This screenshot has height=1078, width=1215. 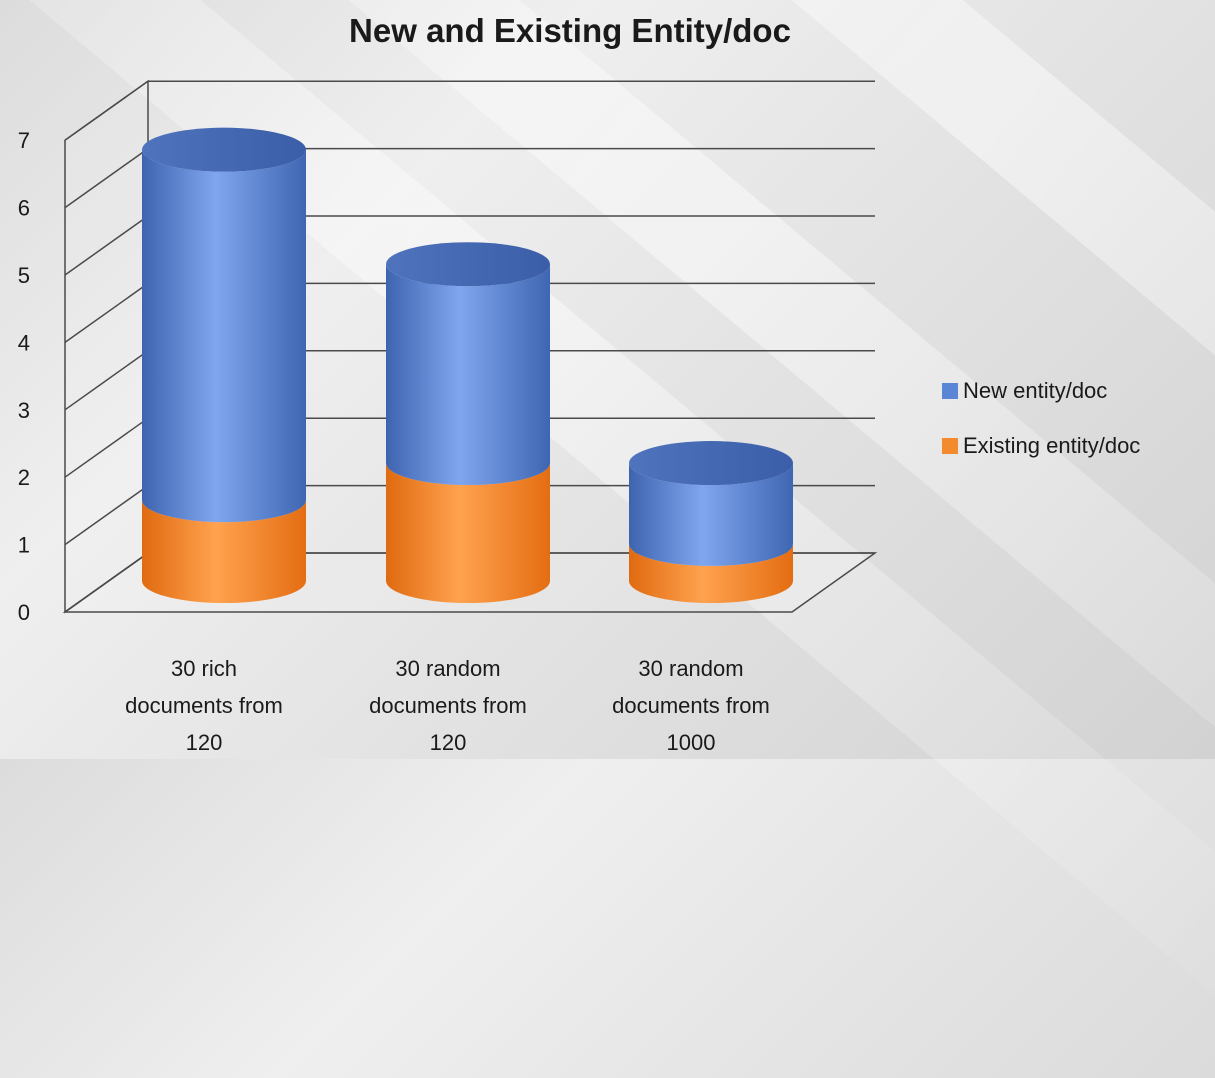 What do you see at coordinates (1035, 390) in the screenshot?
I see `legend-entry: New entity/doc` at bounding box center [1035, 390].